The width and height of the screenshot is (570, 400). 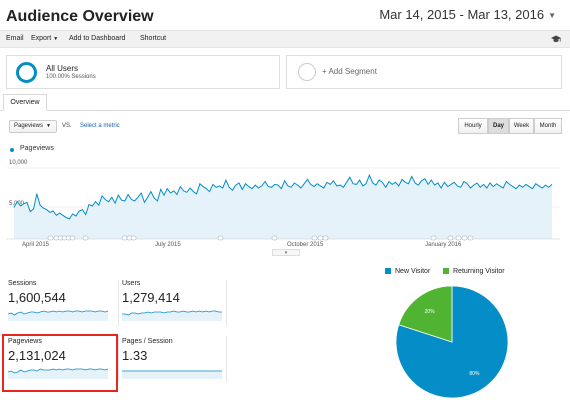 I want to click on pie-legend-new-visitor: New Visitor, so click(x=407, y=271).